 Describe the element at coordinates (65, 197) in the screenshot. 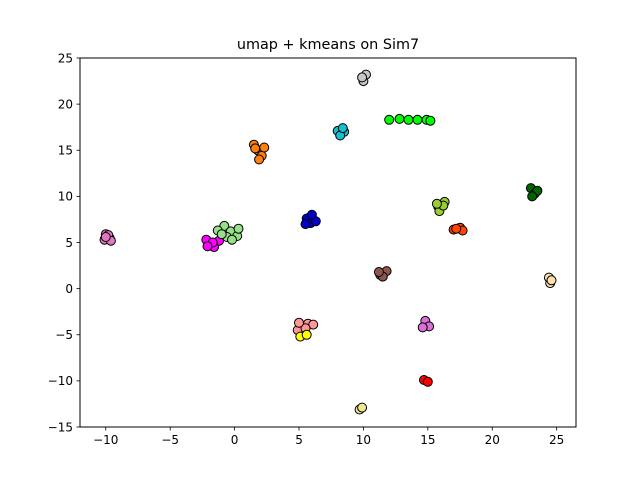

I see `y-tick-label: 10` at that location.